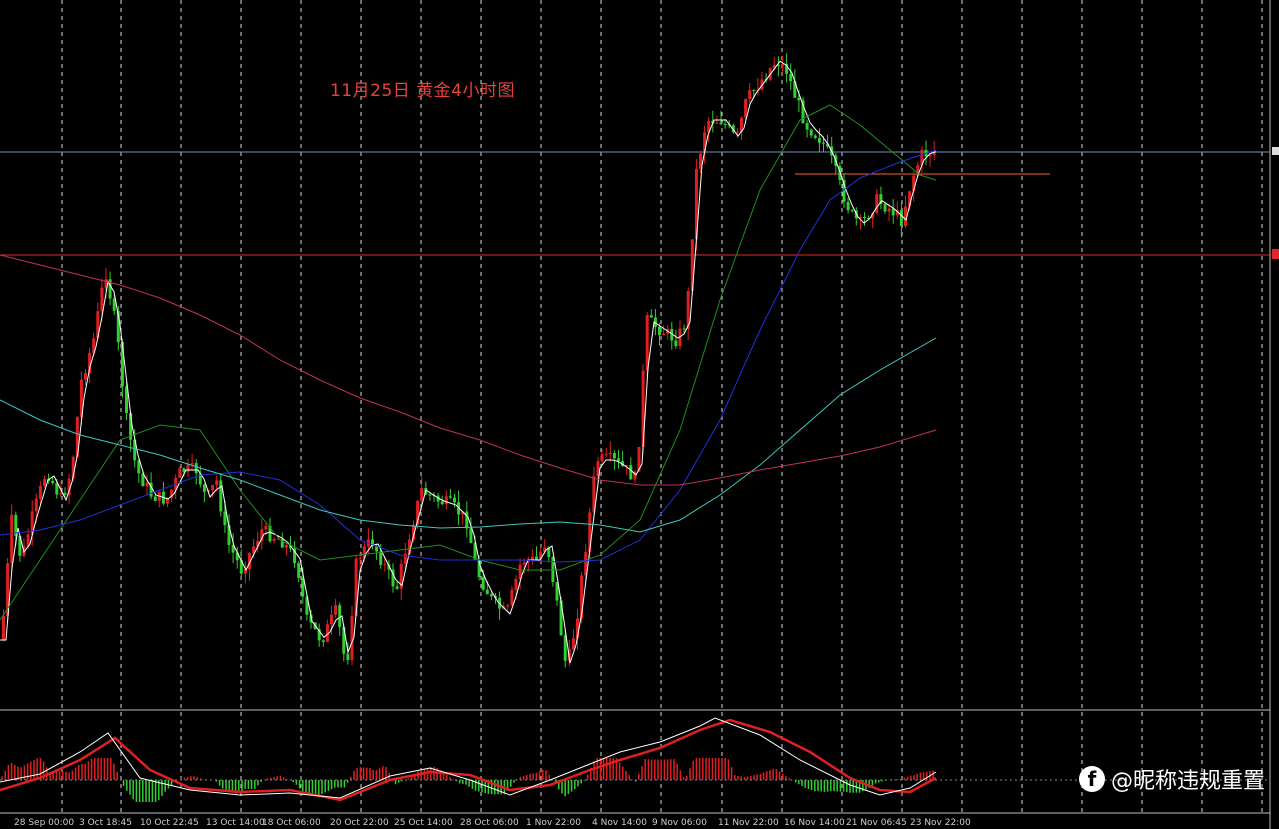 The width and height of the screenshot is (1279, 829). What do you see at coordinates (422, 91) in the screenshot?
I see `chart-title: 11月25日 黄金4小时图` at bounding box center [422, 91].